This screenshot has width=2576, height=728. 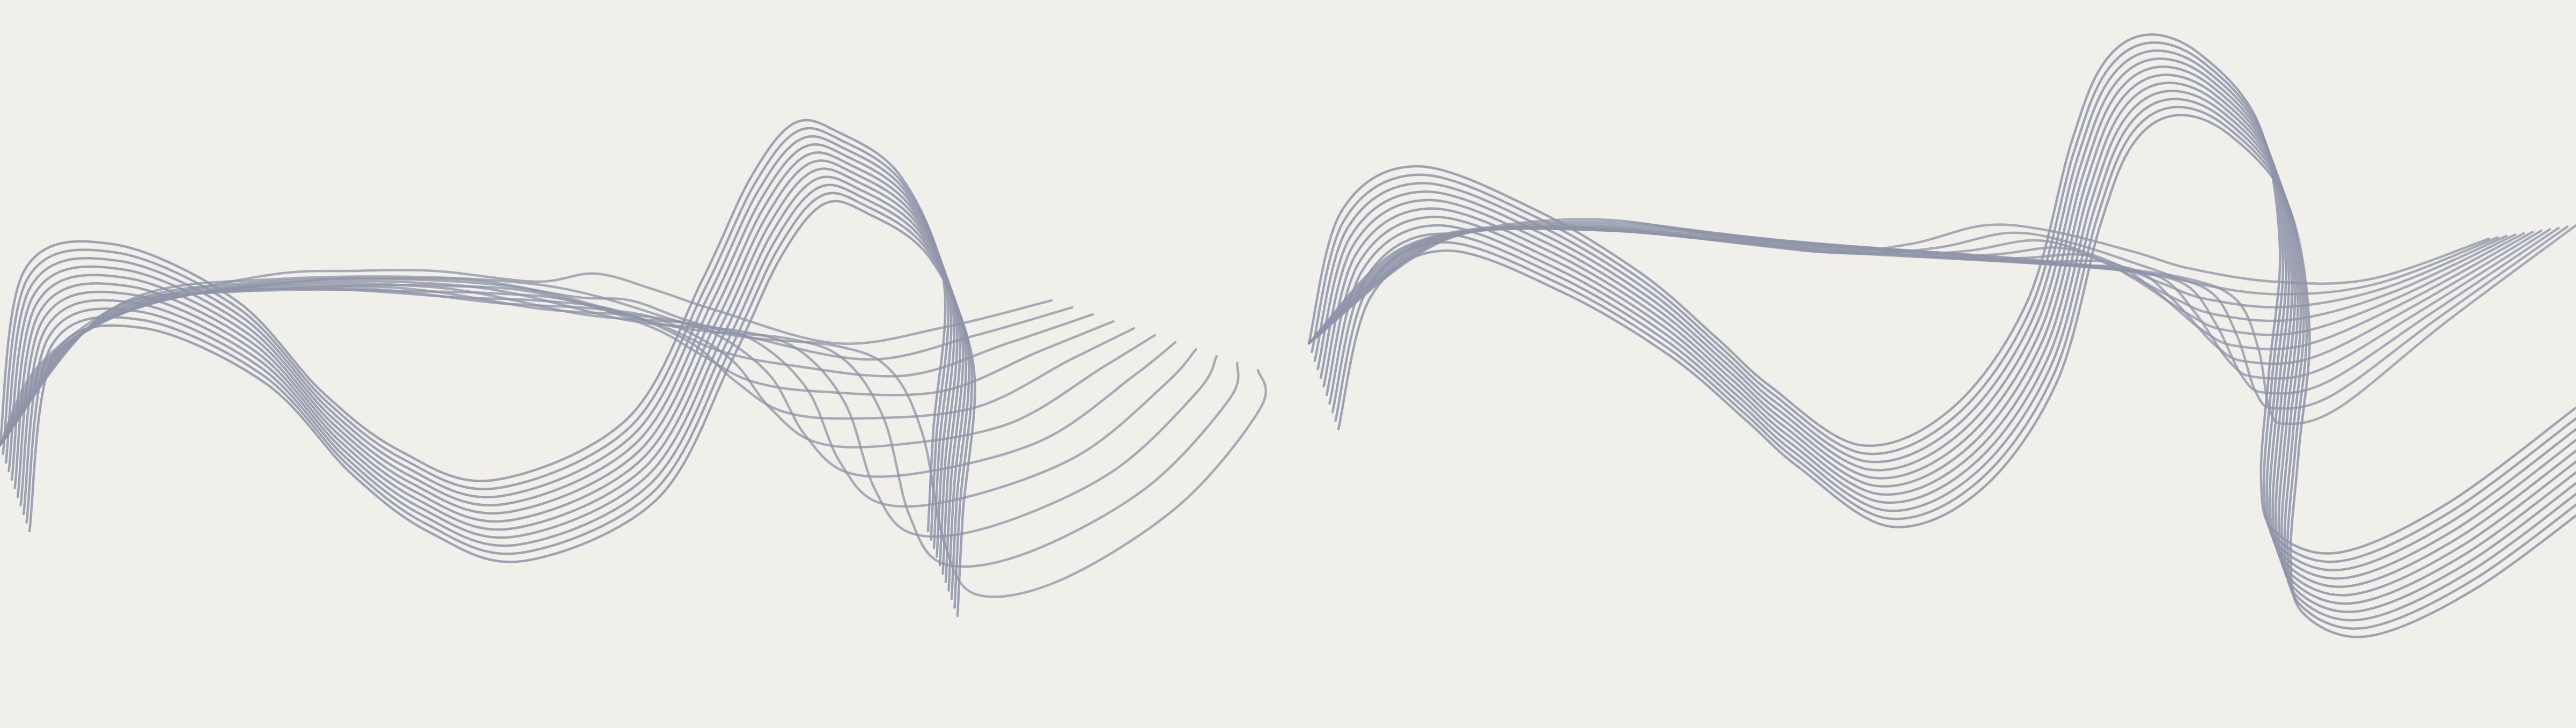 What do you see at coordinates (598, 395) in the screenshot?
I see `left-wave-cross-line` at bounding box center [598, 395].